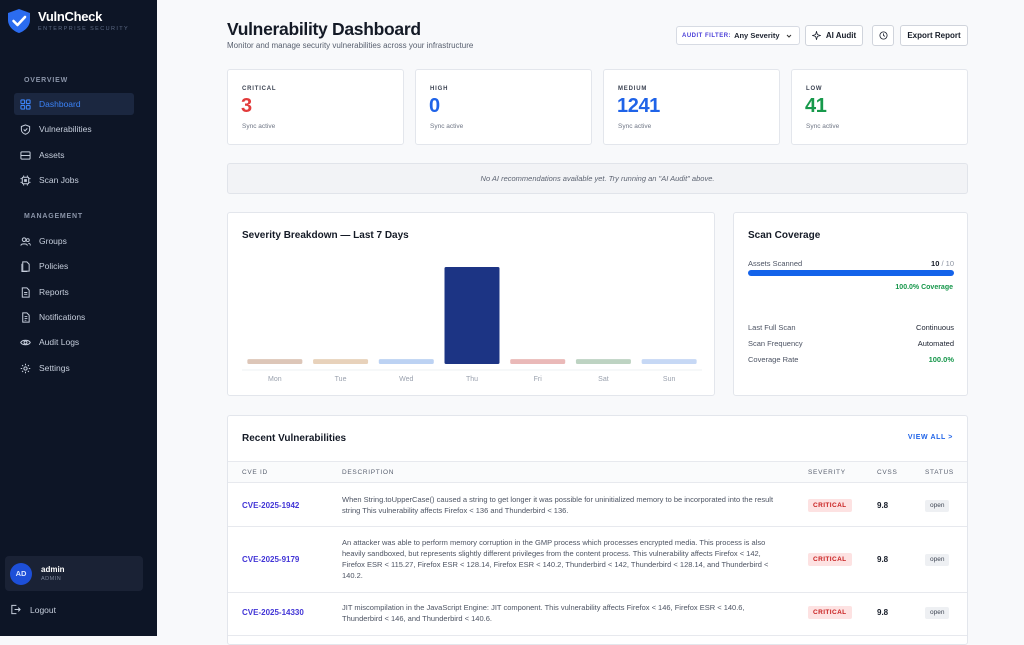 This screenshot has height=645, width=1024. Describe the element at coordinates (25, 342) in the screenshot. I see `eye-icon` at that location.